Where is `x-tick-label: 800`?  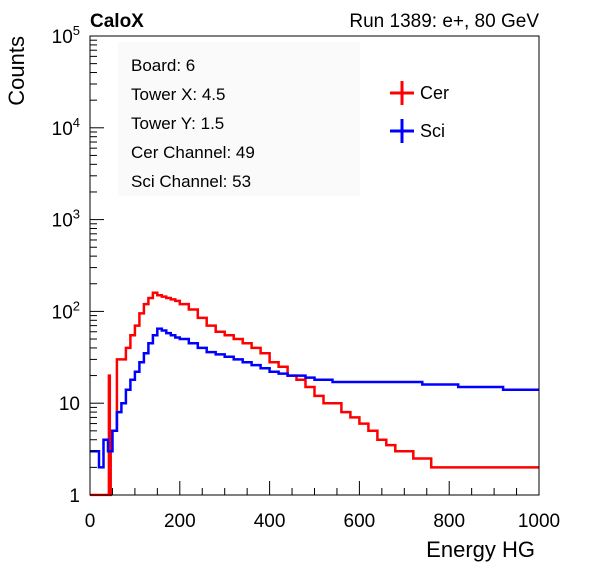
x-tick-label: 800 is located at coordinates (449, 521).